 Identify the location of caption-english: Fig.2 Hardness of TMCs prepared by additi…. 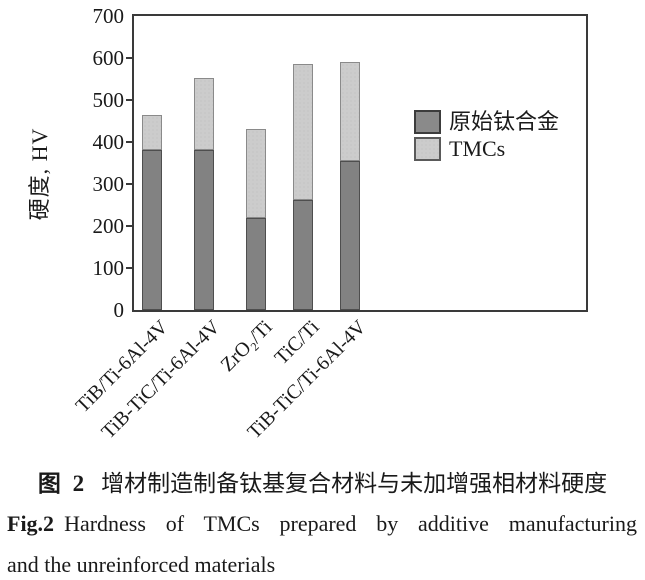
(322, 541).